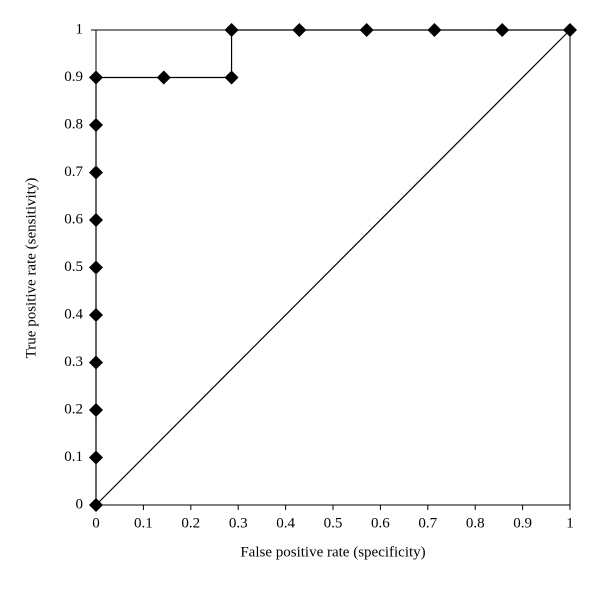 The width and height of the screenshot is (600, 589). I want to click on y-tick-label: 0.6, so click(73, 219).